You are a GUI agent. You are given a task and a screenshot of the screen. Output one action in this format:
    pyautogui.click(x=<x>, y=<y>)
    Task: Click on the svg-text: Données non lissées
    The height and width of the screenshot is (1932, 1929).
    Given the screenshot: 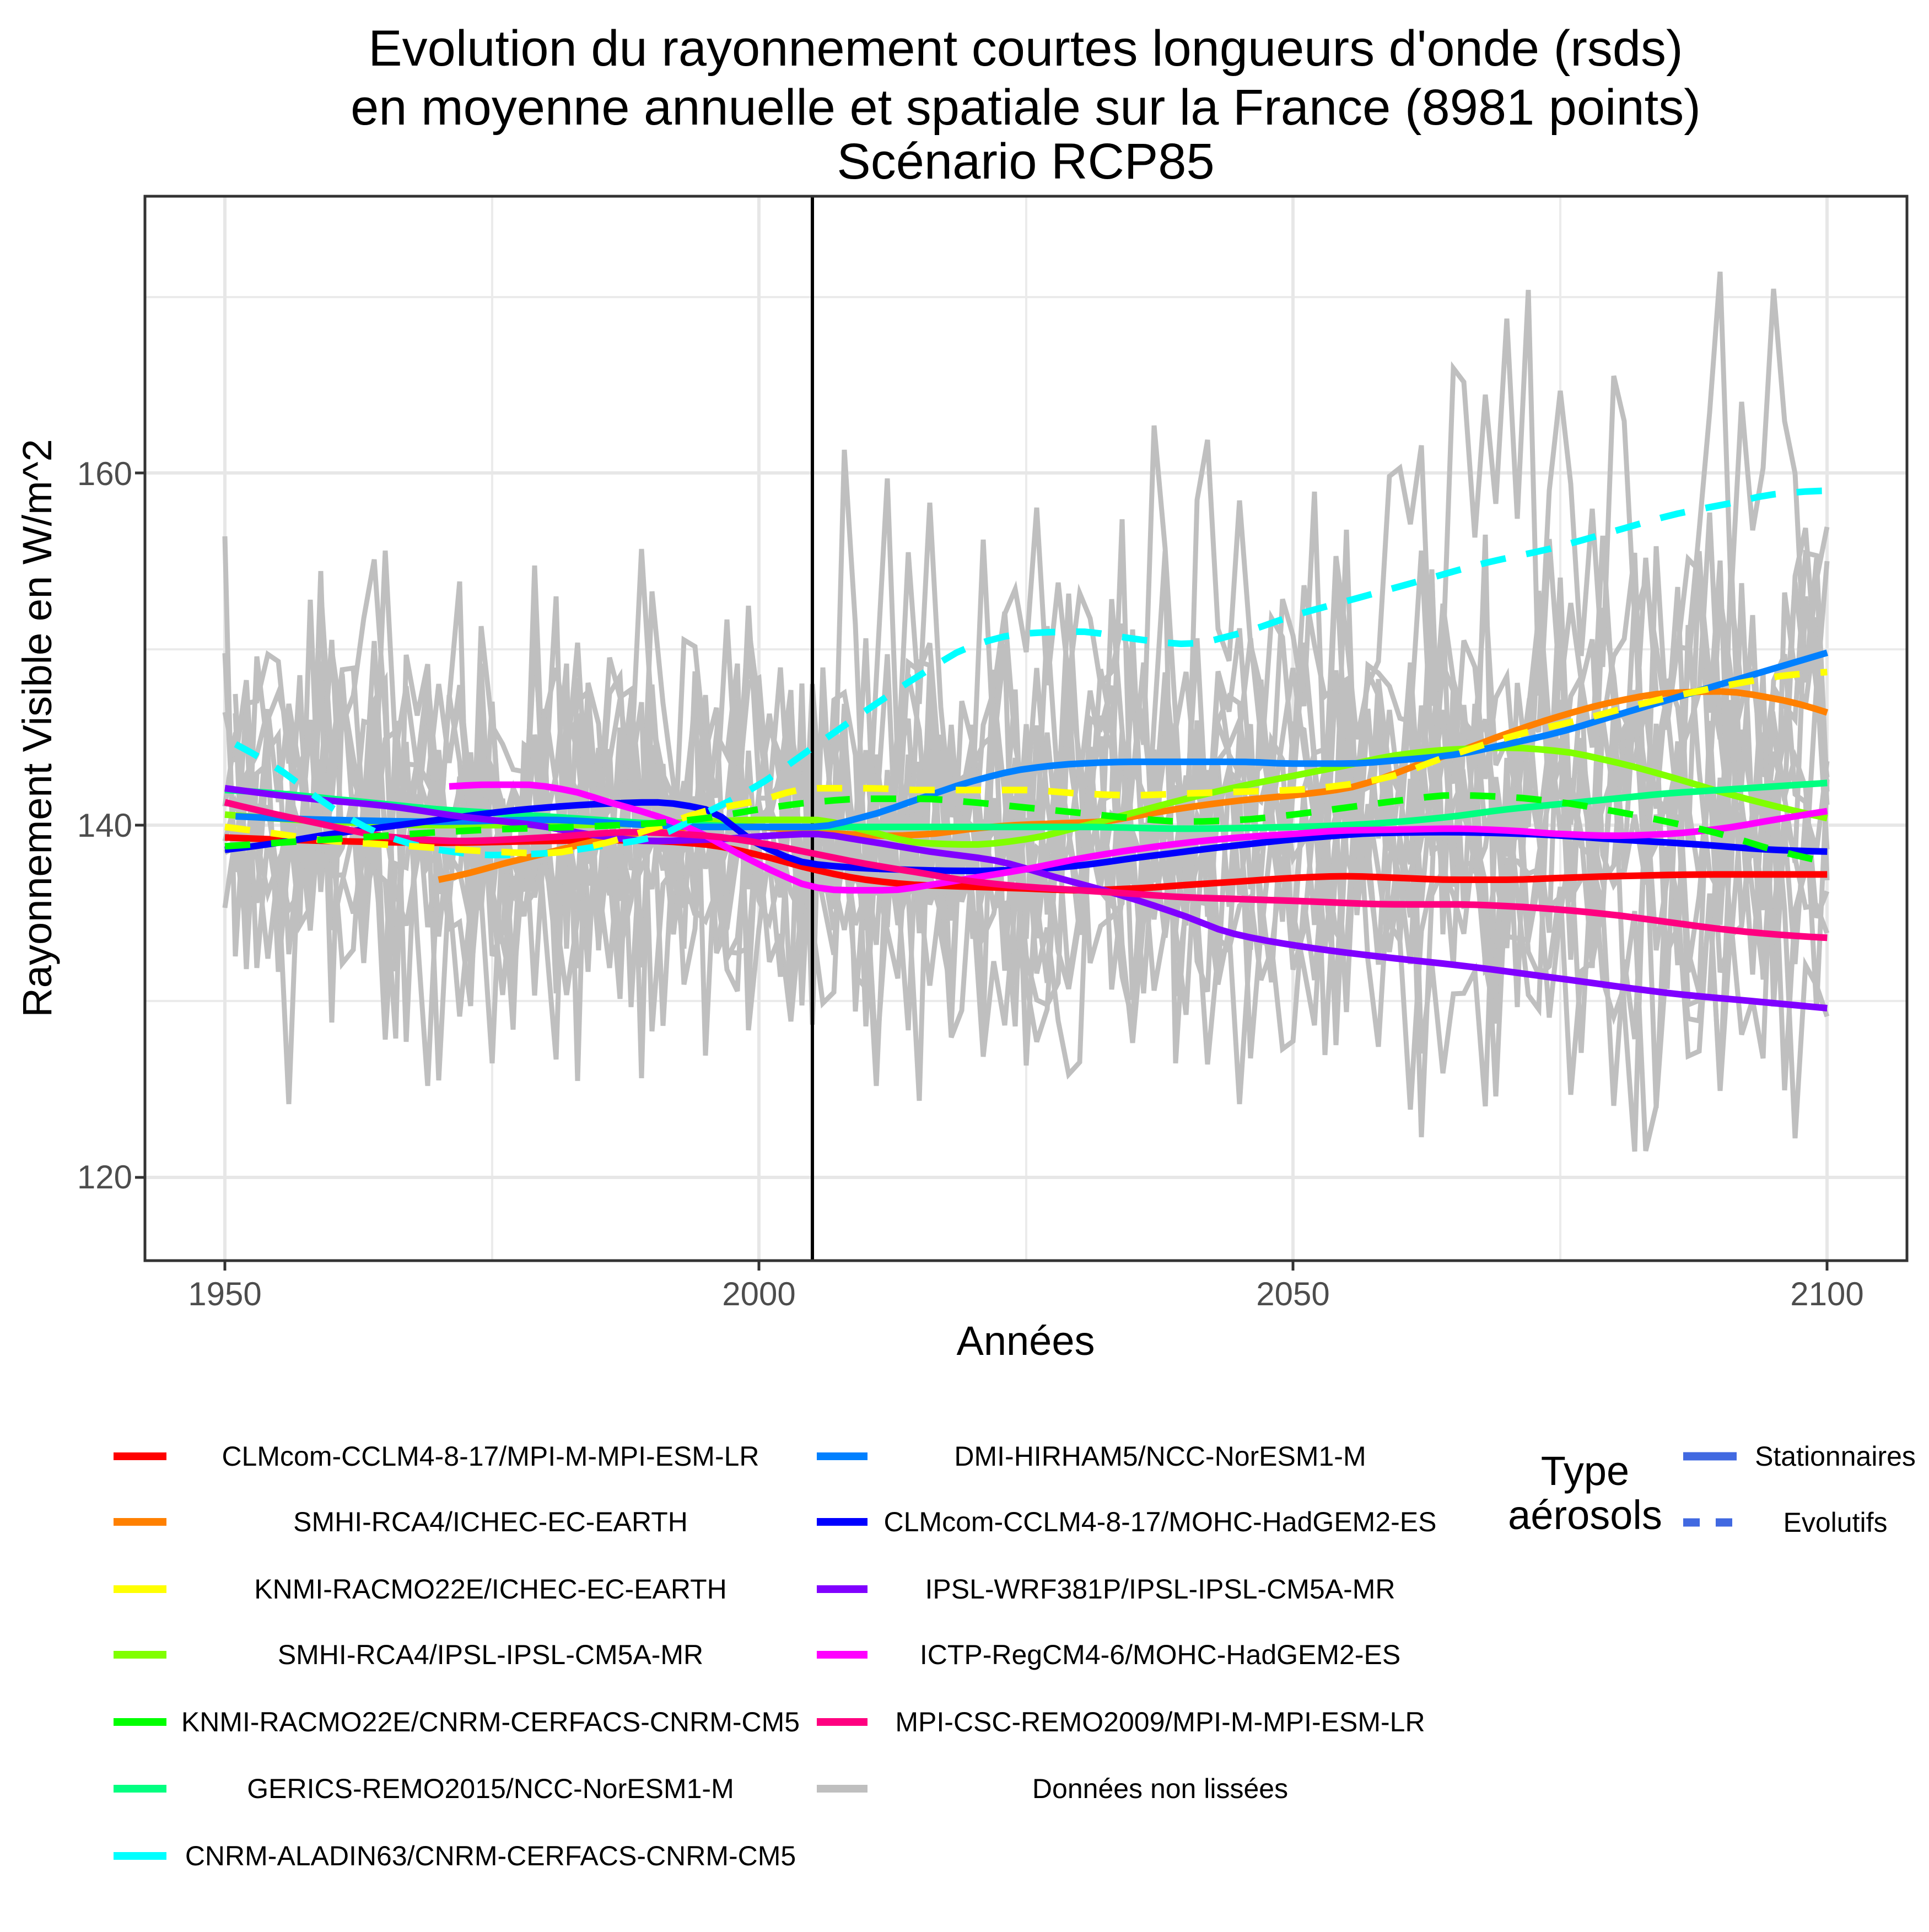 What is the action you would take?
    pyautogui.click(x=1160, y=1788)
    